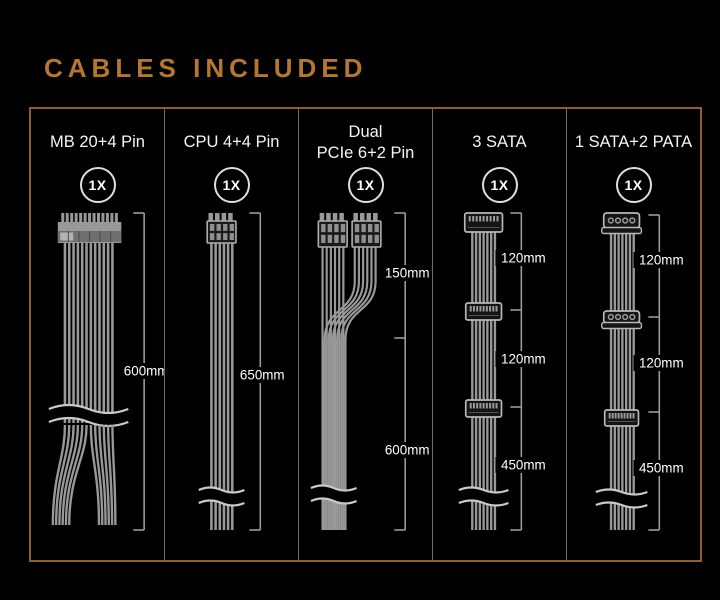 This screenshot has height=600, width=720. I want to click on panel-3-sata: 3 SATA 1X 120mm 120mm 450mm, so click(499, 334).